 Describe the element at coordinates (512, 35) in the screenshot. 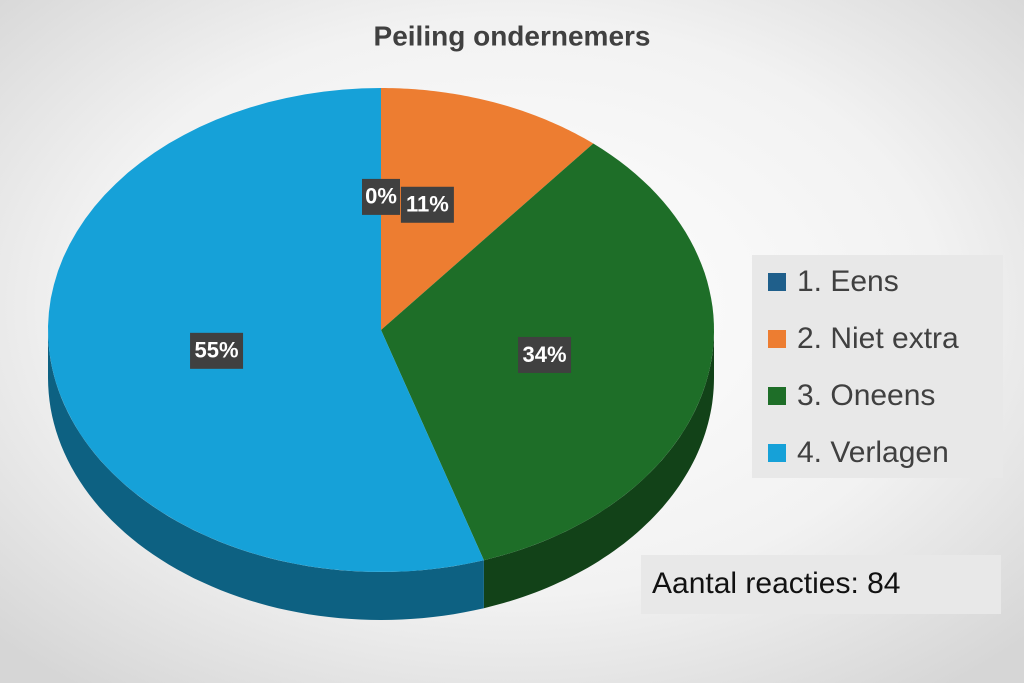

I see `chart-title: Peiling ondernemers` at that location.